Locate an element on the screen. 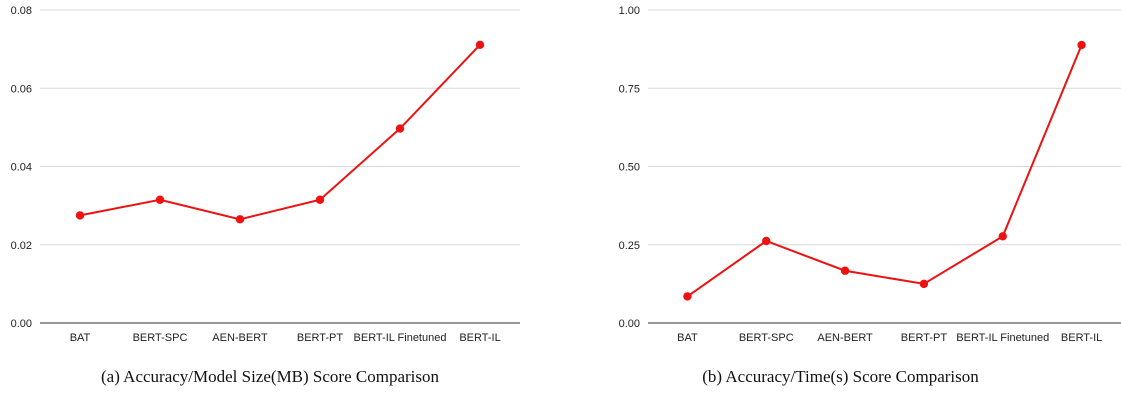 The width and height of the screenshot is (1121, 405). y-tick-label: 0.25 is located at coordinates (629, 246).